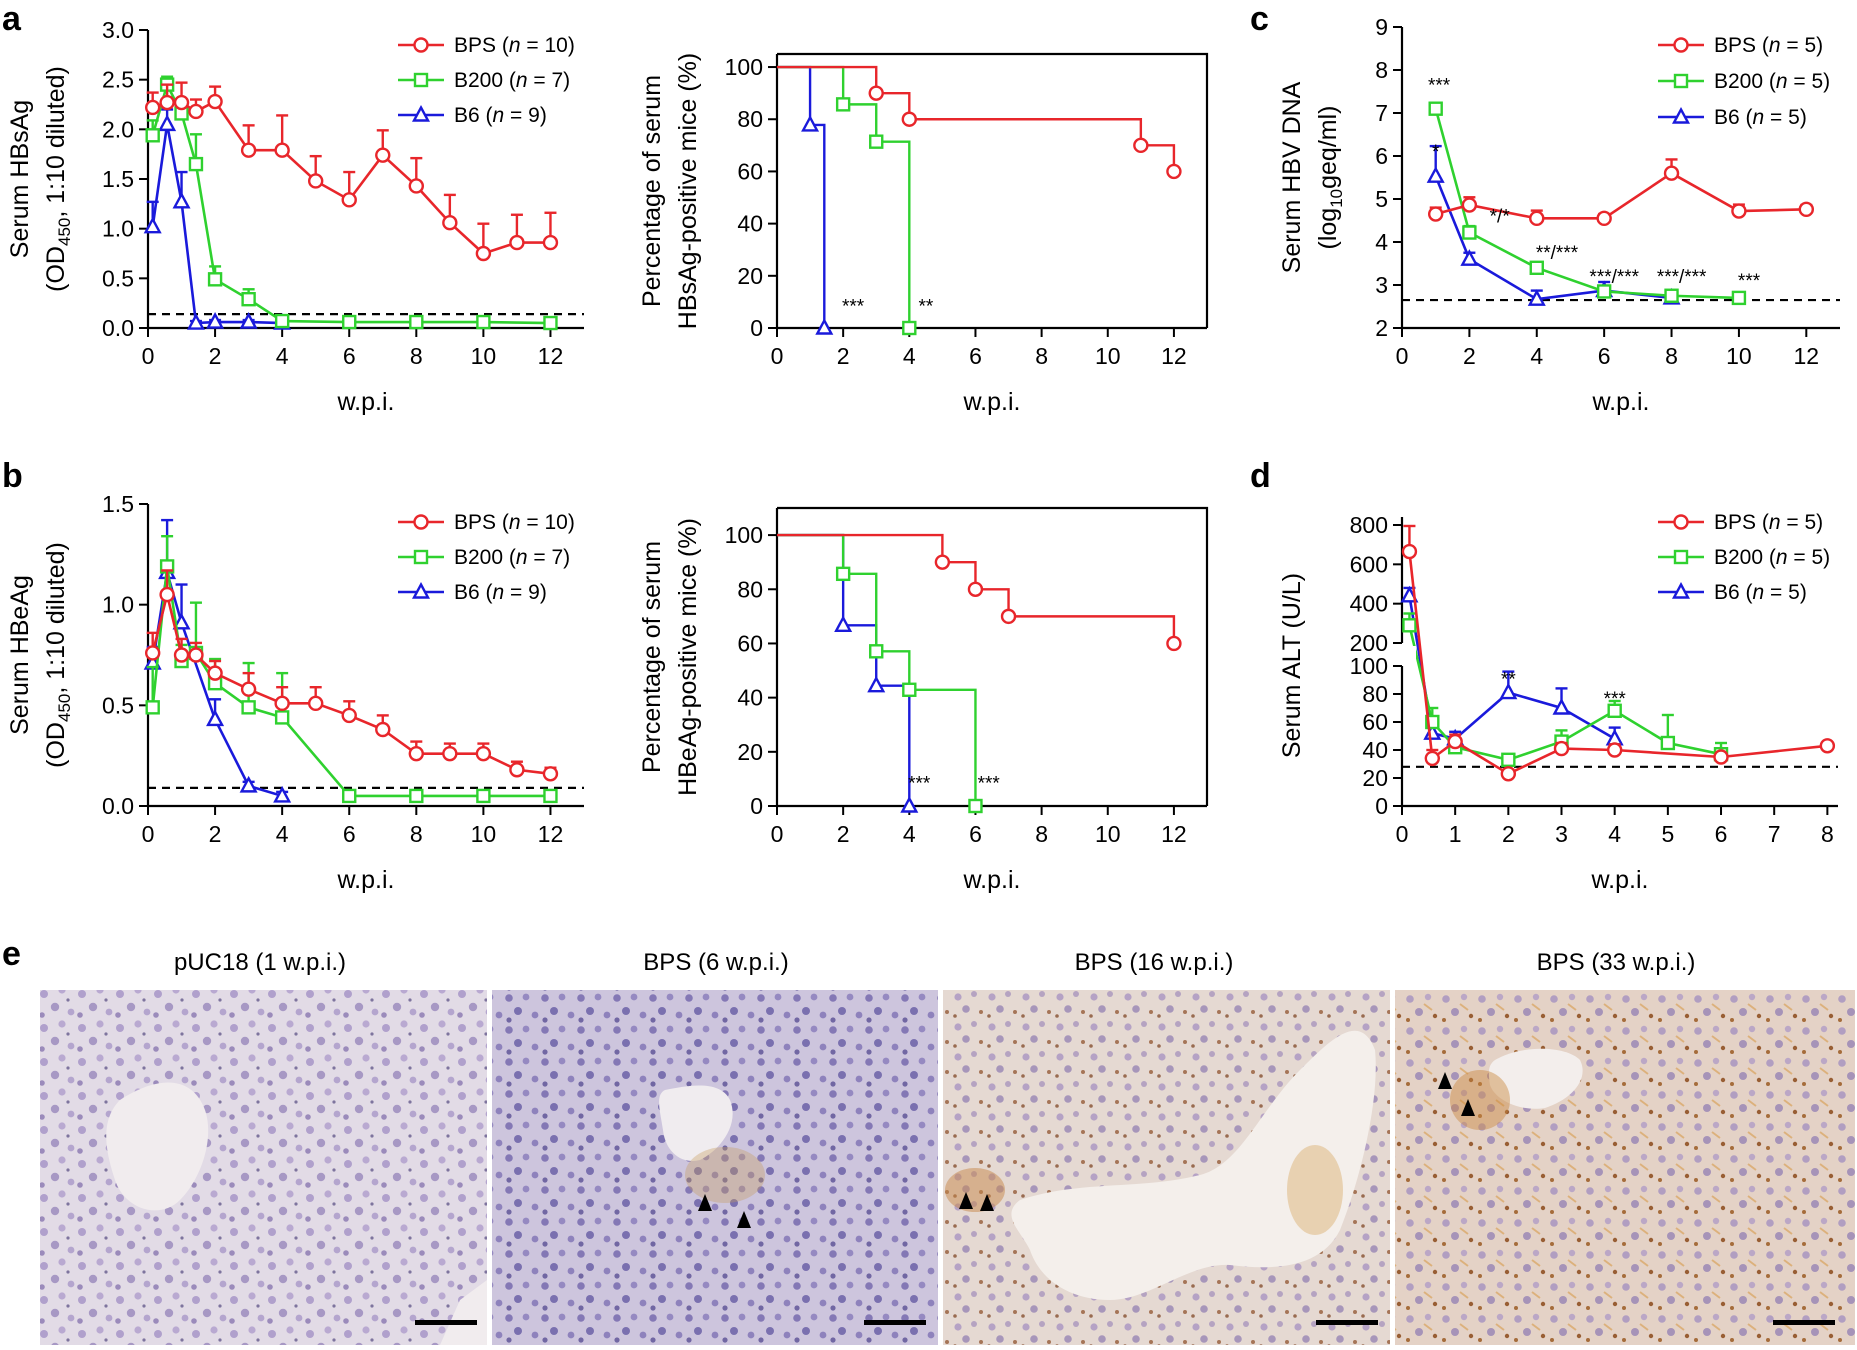 The image size is (1857, 1350). I want to click on panel-letter-e: e, so click(11, 954).